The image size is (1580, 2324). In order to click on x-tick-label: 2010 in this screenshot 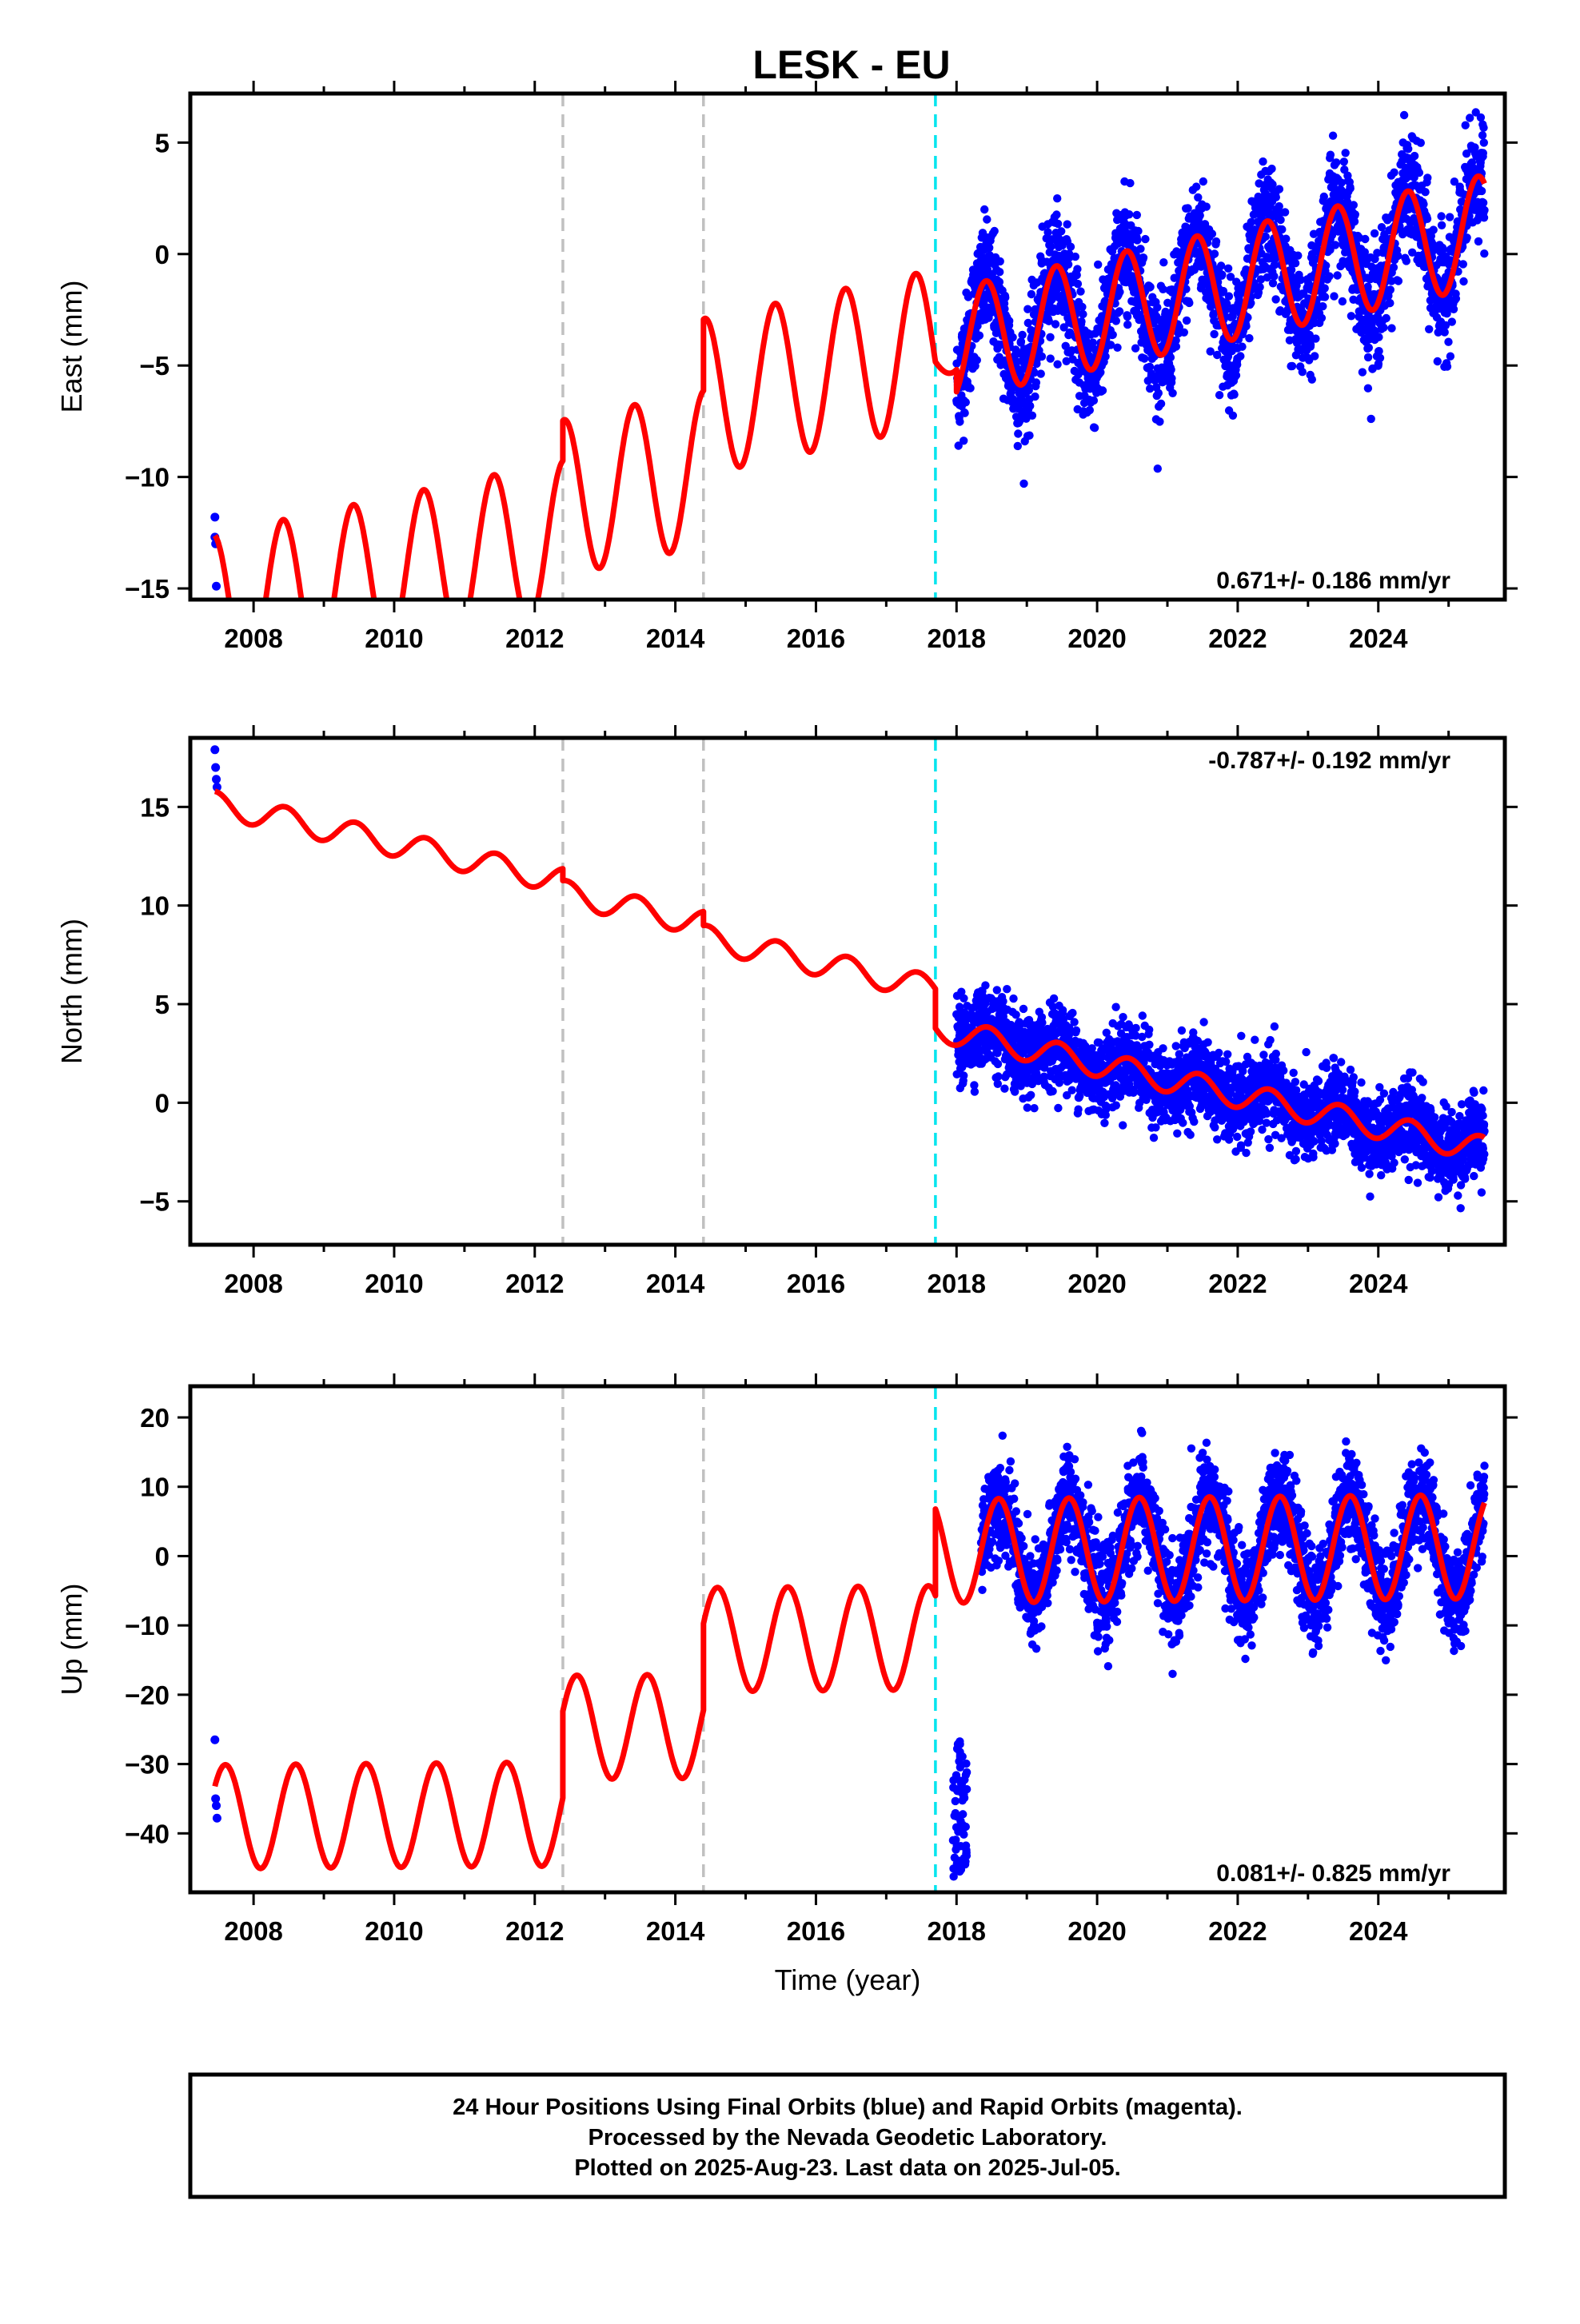, I will do `click(394, 639)`.